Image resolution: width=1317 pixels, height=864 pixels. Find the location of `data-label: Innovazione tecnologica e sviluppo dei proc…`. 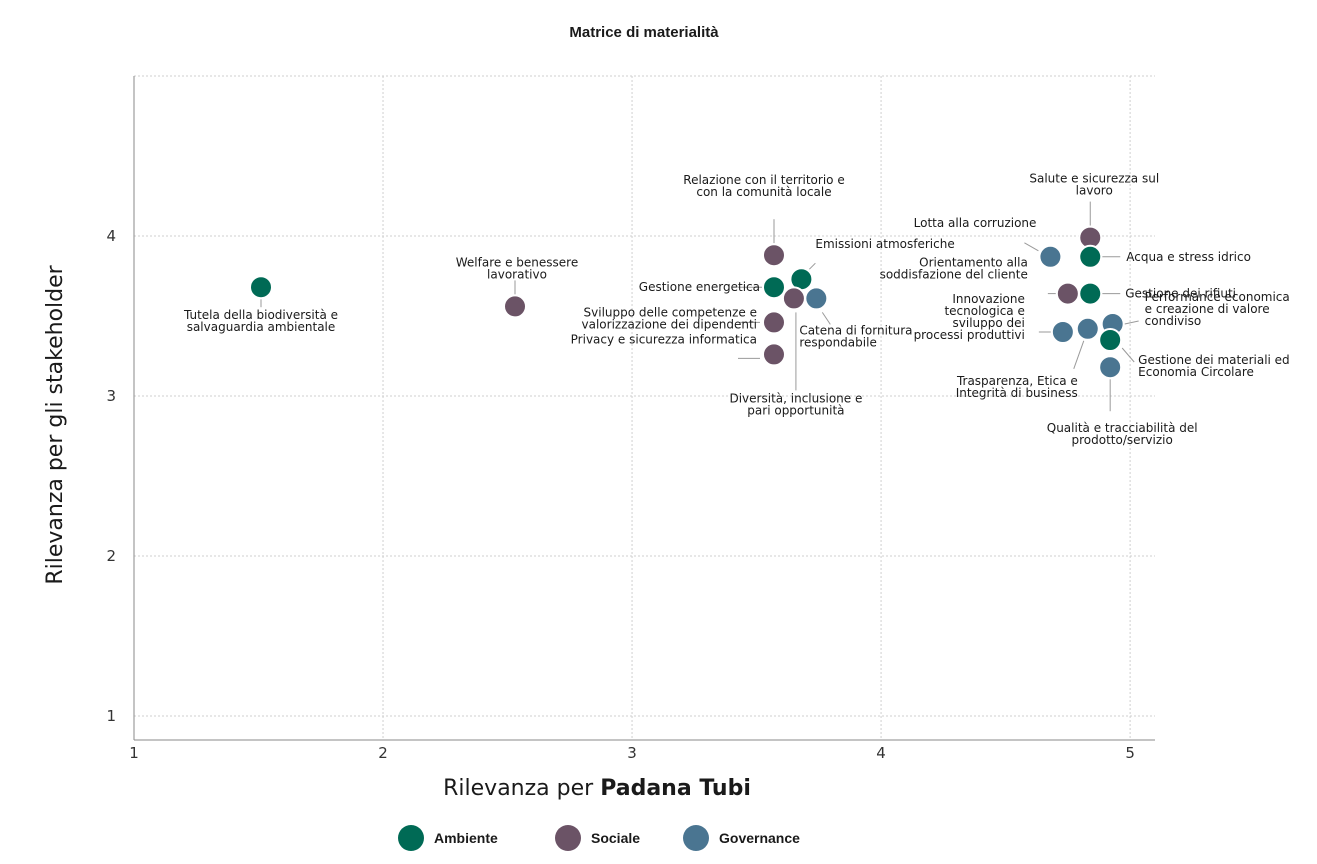

data-label: Innovazione tecnologica e sviluppo dei proc… is located at coordinates (969, 317).